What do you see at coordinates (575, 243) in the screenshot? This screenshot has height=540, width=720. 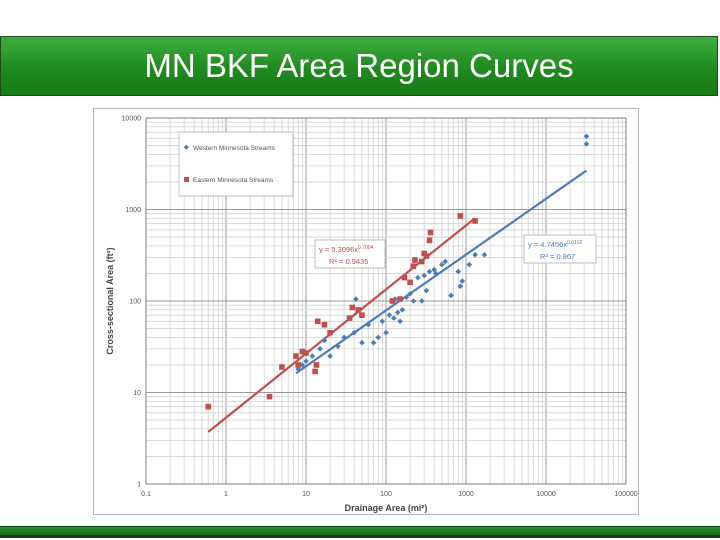 I see `western-fit-exponent: 0.6102` at bounding box center [575, 243].